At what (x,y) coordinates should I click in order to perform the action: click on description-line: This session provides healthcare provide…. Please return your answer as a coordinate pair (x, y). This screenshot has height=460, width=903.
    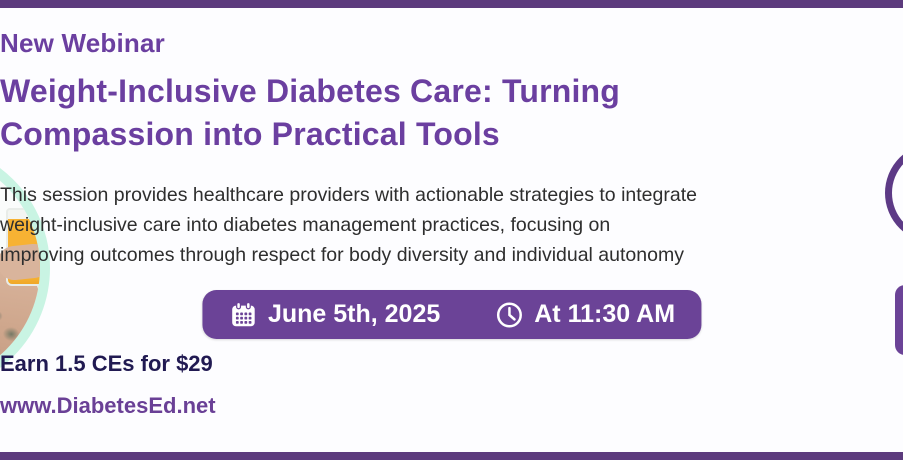
    Looking at the image, I should click on (348, 195).